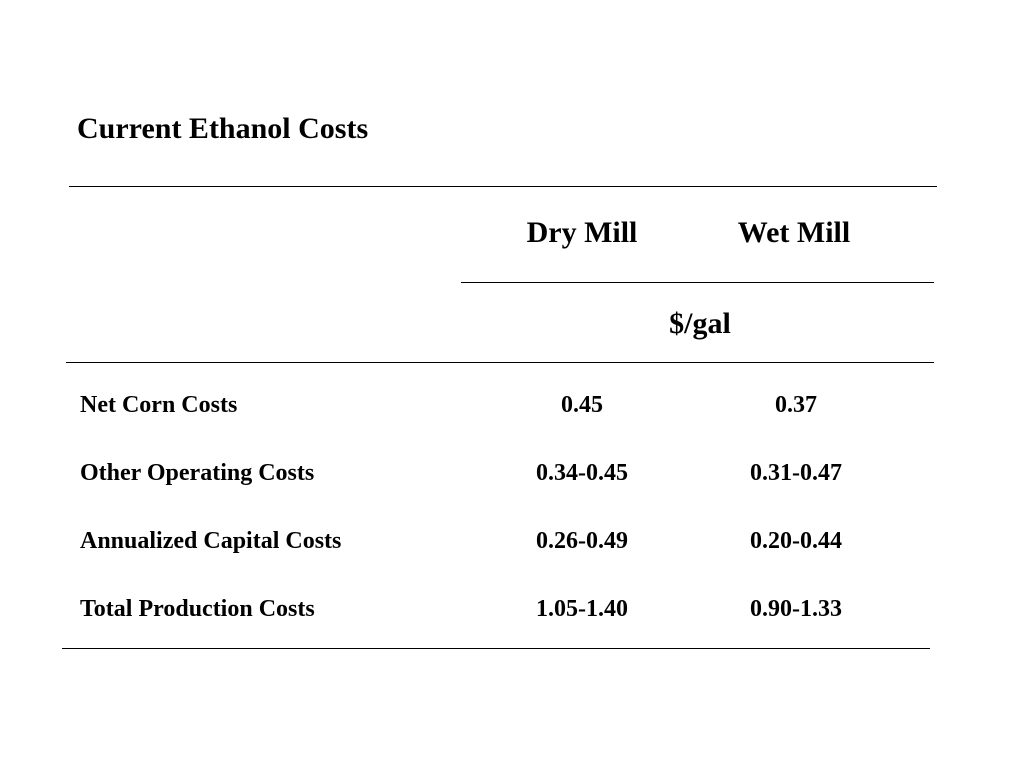 The height and width of the screenshot is (768, 1024). I want to click on unit-rule, so click(500, 362).